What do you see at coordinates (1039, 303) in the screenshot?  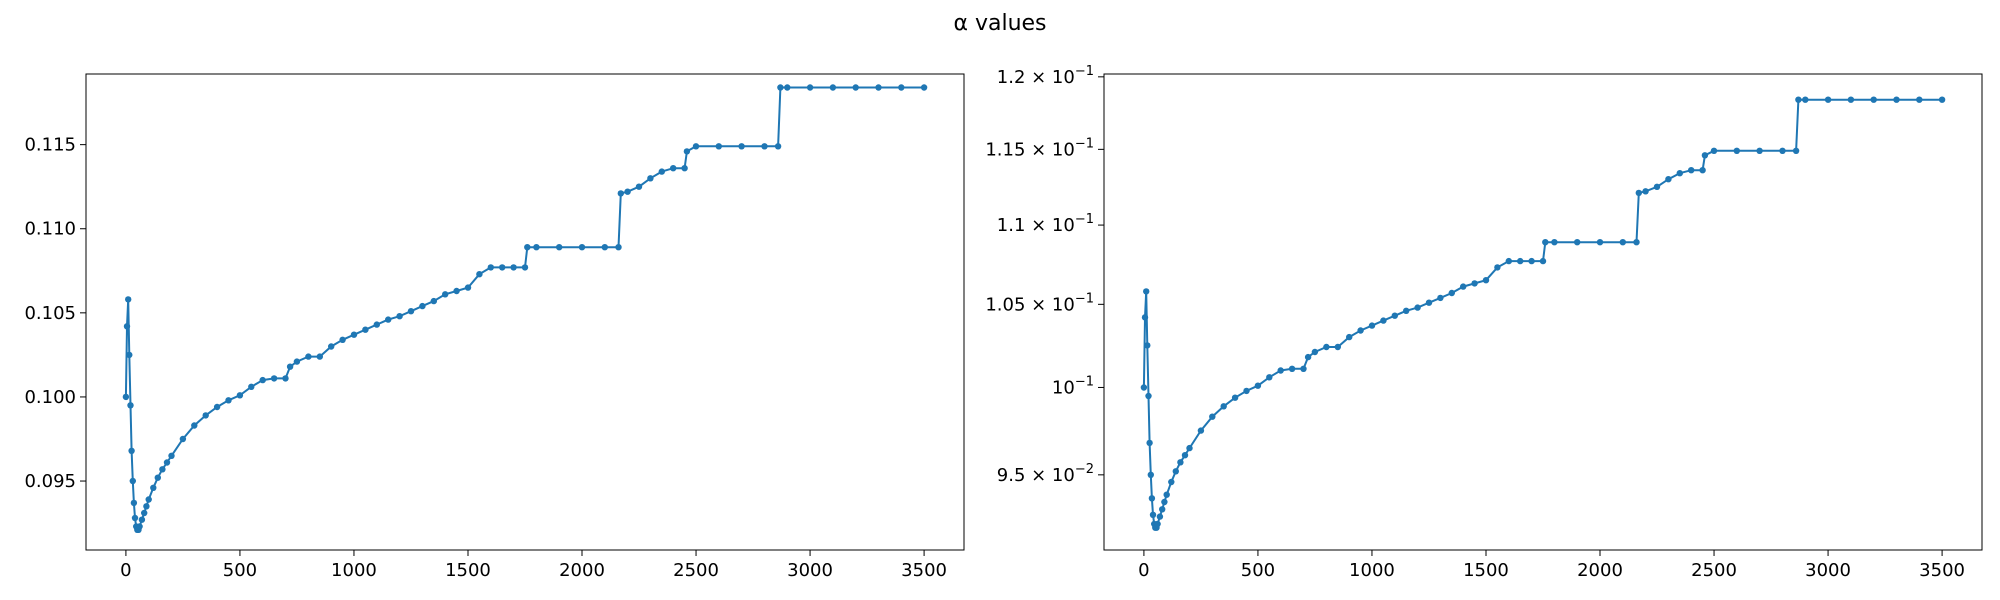 I see `y-tick-label: 1.05 × 10⁻¹` at bounding box center [1039, 303].